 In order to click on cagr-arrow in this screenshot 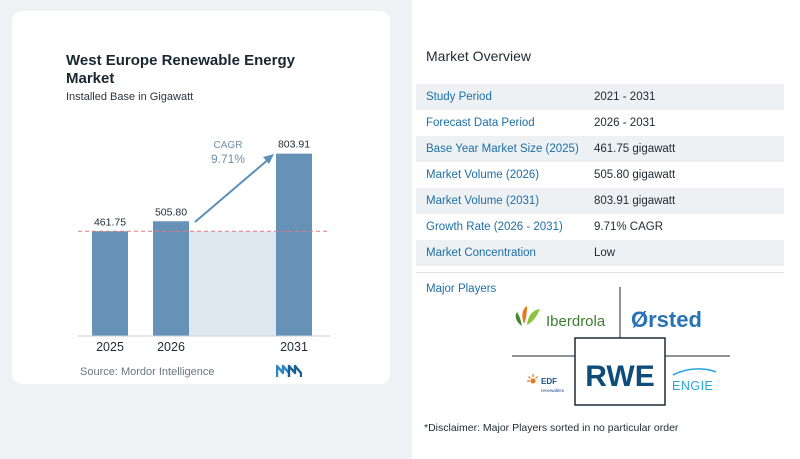, I will do `click(232, 190)`.